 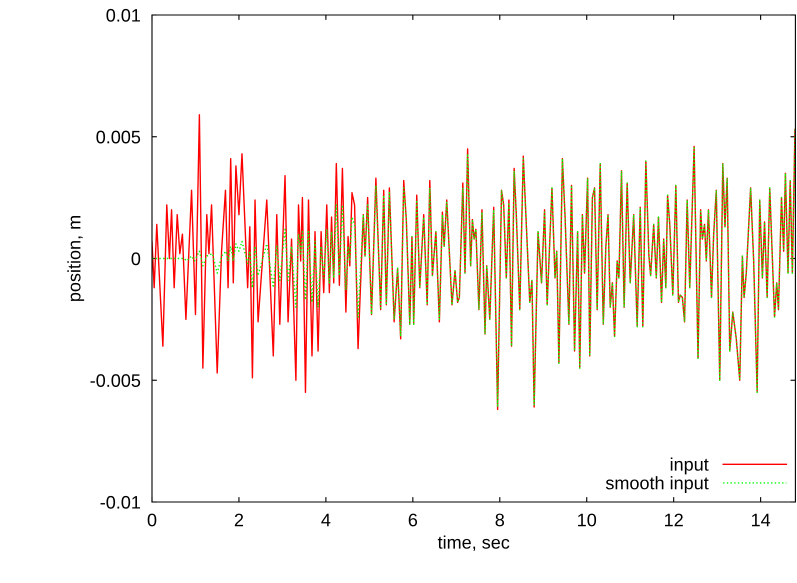 I want to click on x-tick-label: 4, so click(x=325, y=520).